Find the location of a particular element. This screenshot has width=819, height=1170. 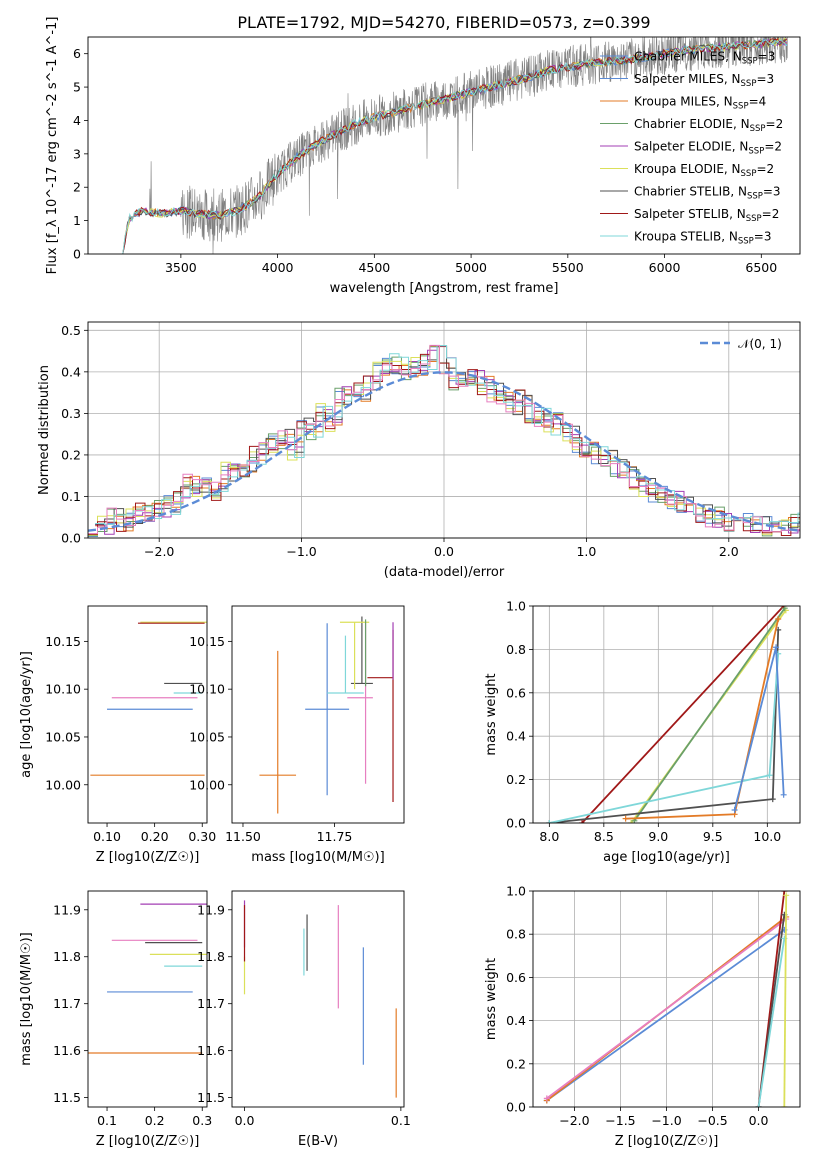

x-axis-label: mass [log10(M/M☉)] is located at coordinates (317, 857).